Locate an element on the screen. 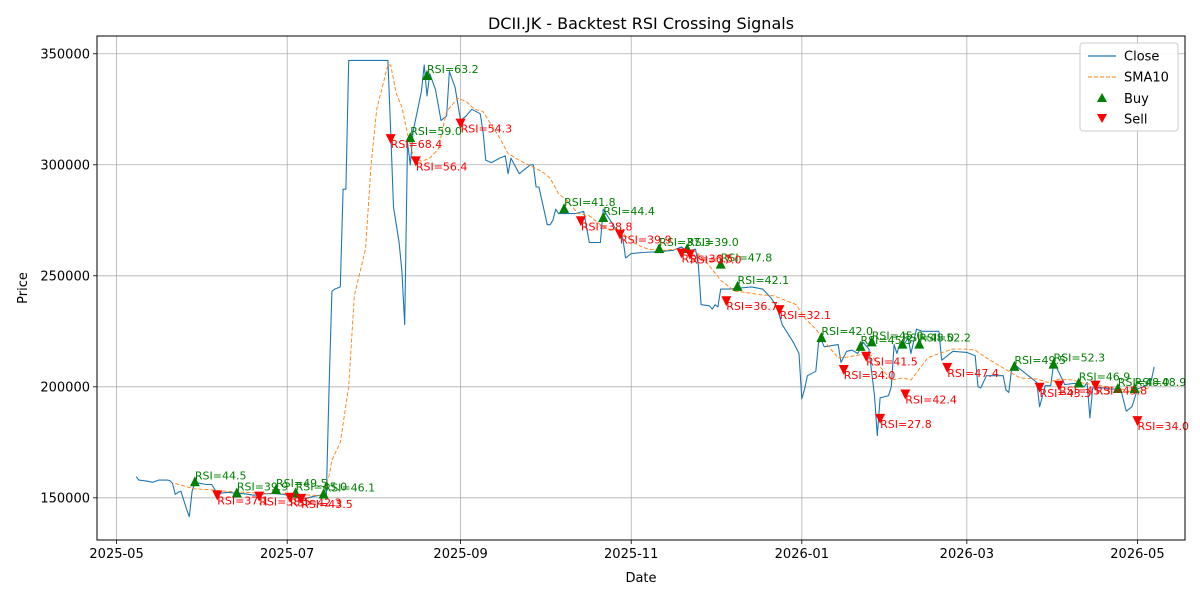 Image resolution: width=1200 pixels, height=600 pixels. sell-rsi-label: RSI=37.1 is located at coordinates (243, 500).